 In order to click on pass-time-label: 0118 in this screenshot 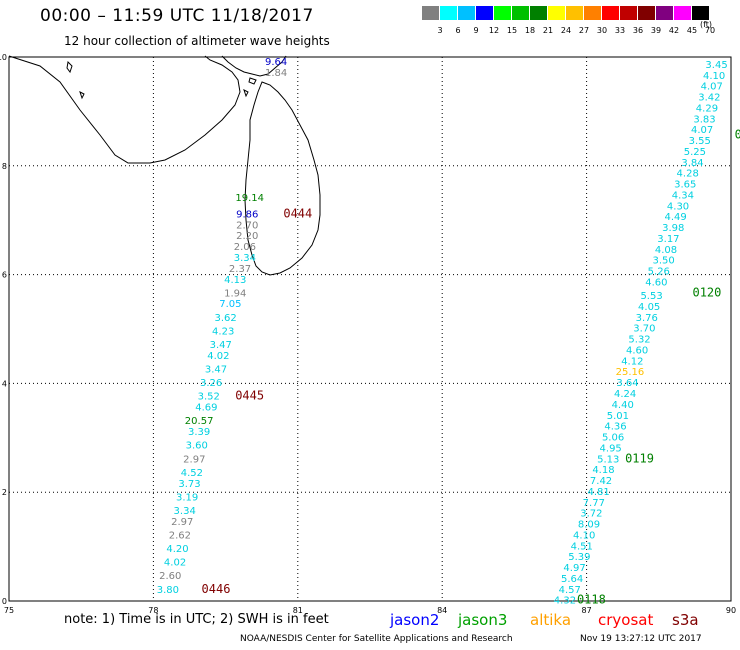, I will do `click(591, 600)`.